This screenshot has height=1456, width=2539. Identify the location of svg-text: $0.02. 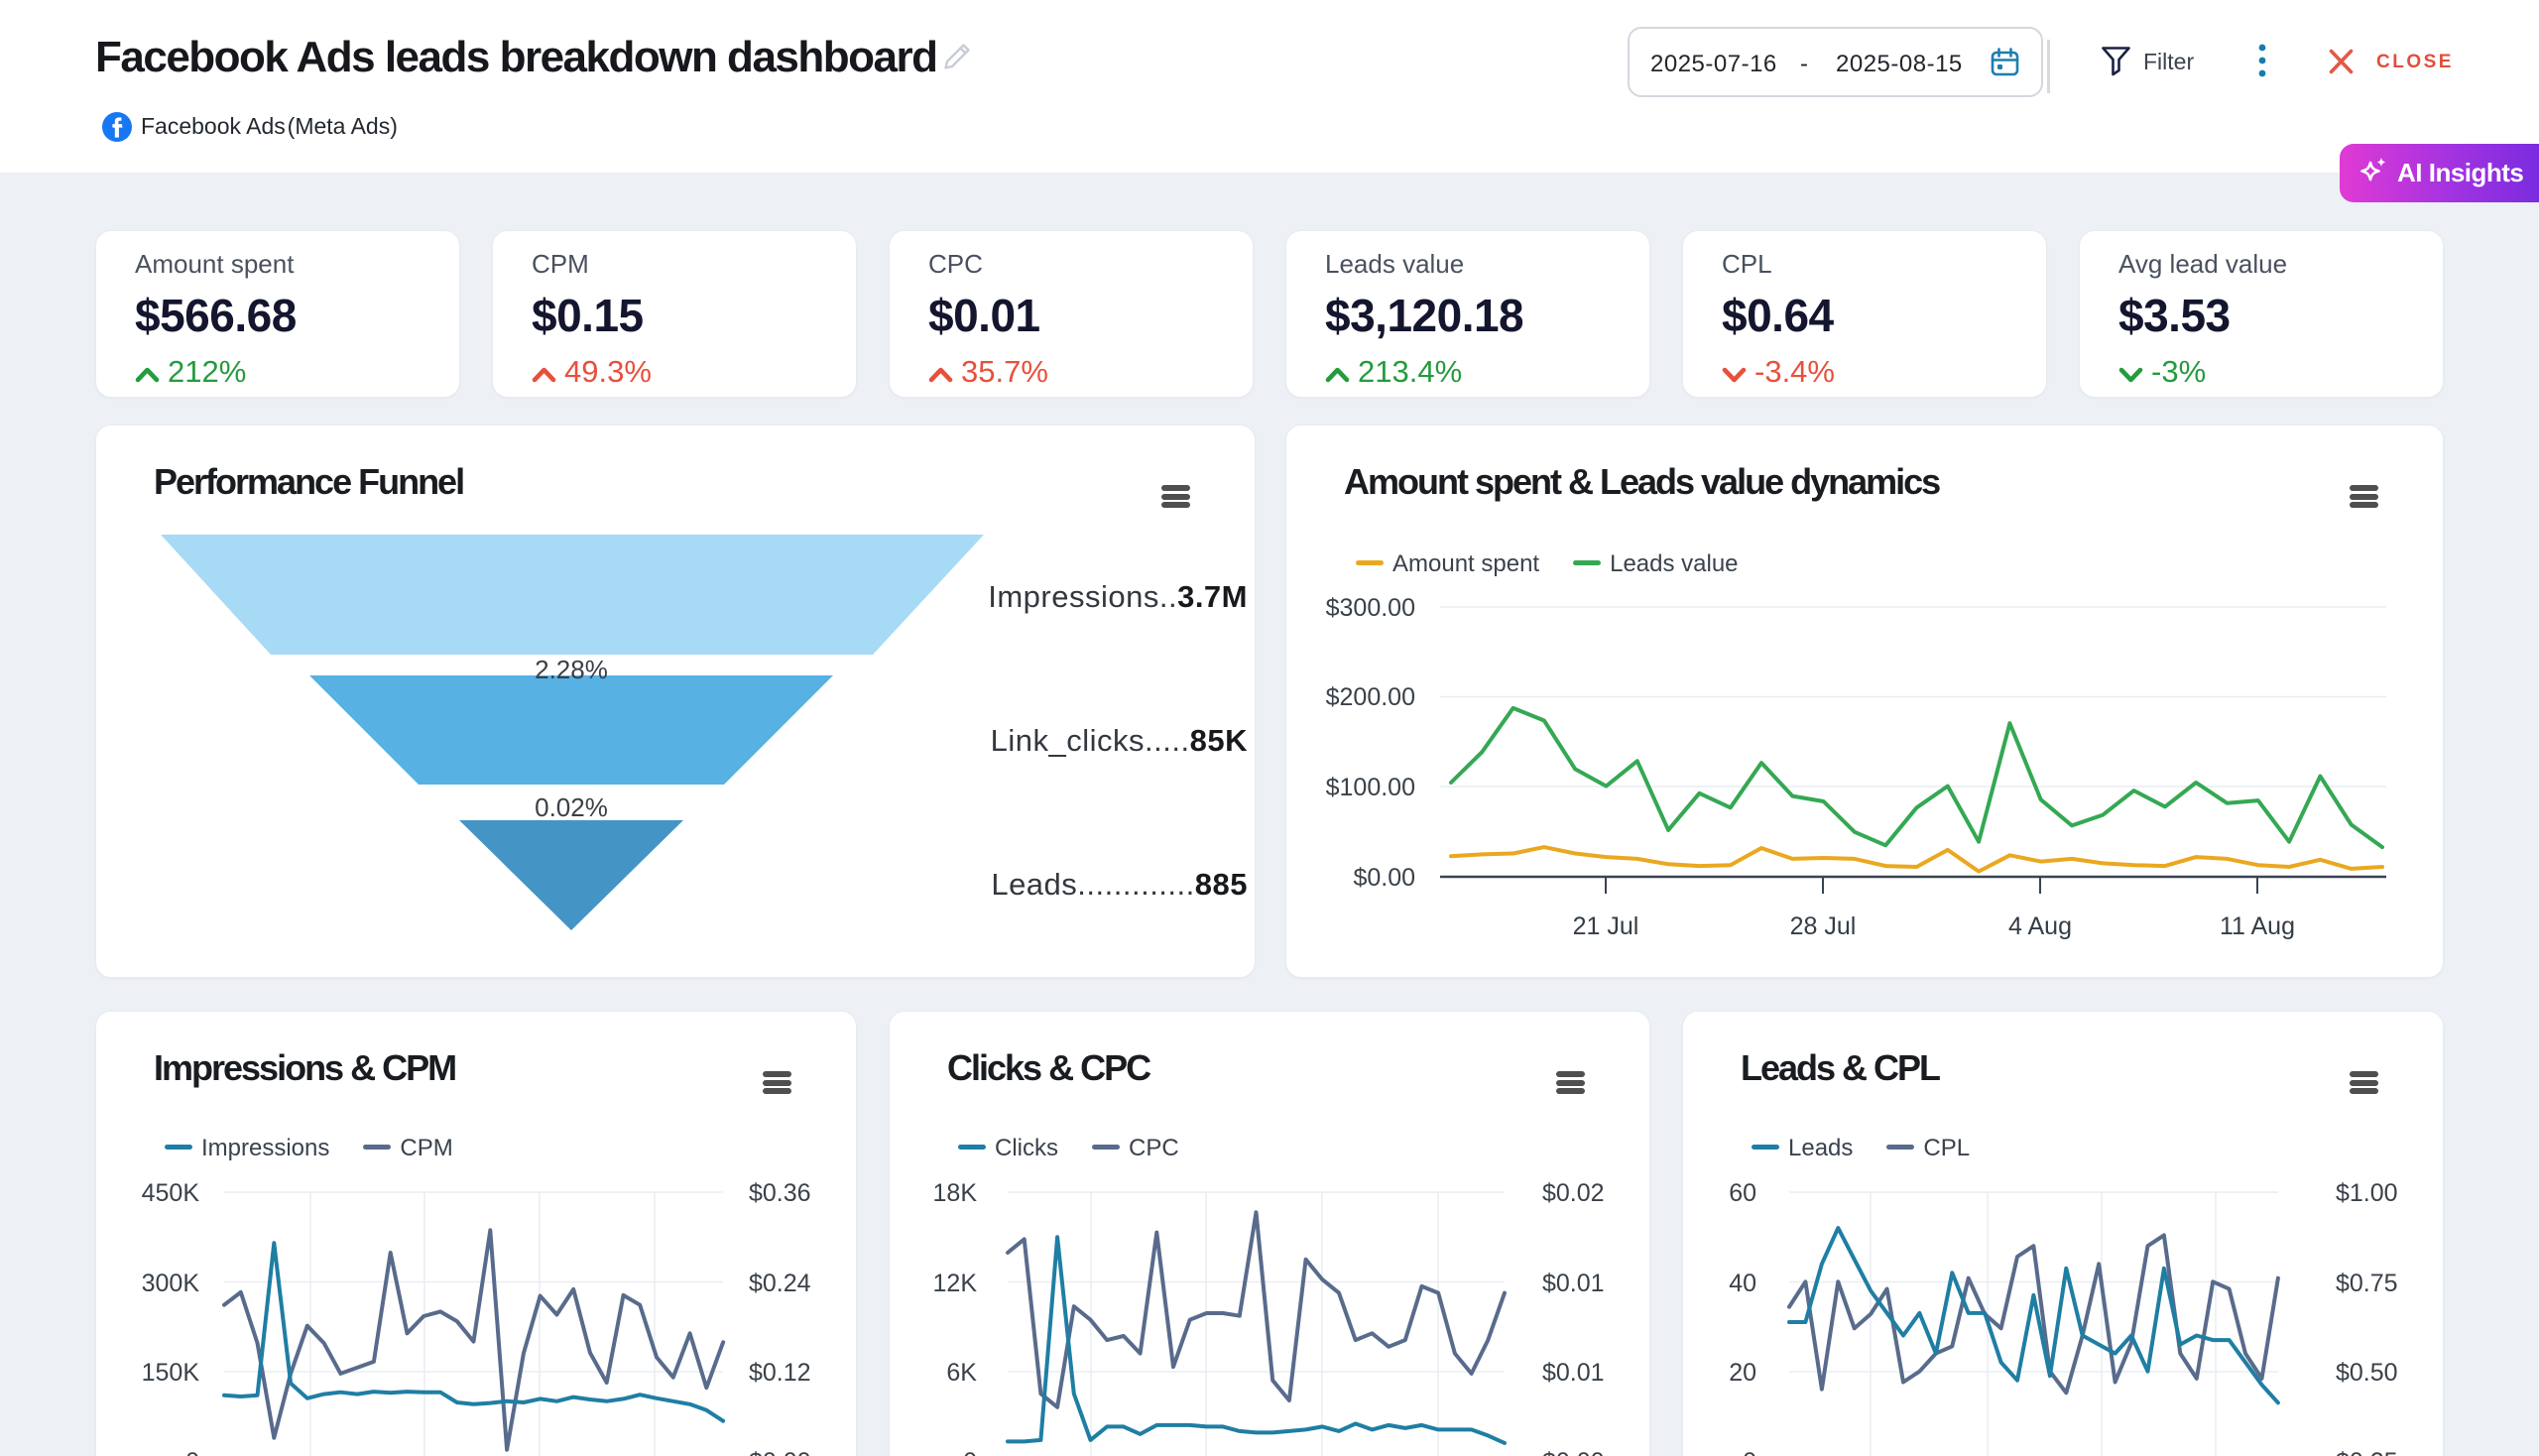
(1574, 1193).